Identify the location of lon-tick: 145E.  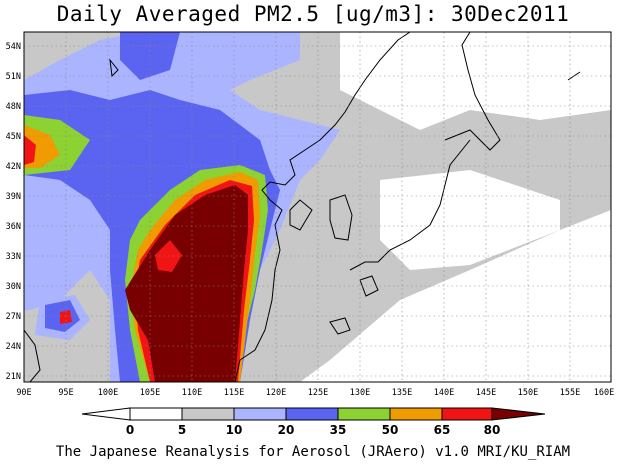
(486, 393).